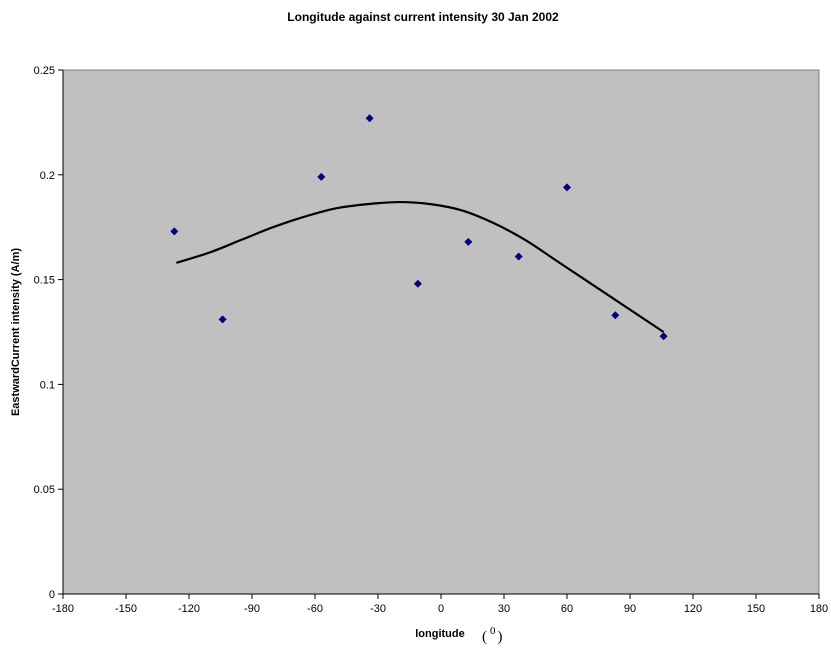 The image size is (831, 654). I want to click on y-tick-label: 0.2, so click(47, 176).